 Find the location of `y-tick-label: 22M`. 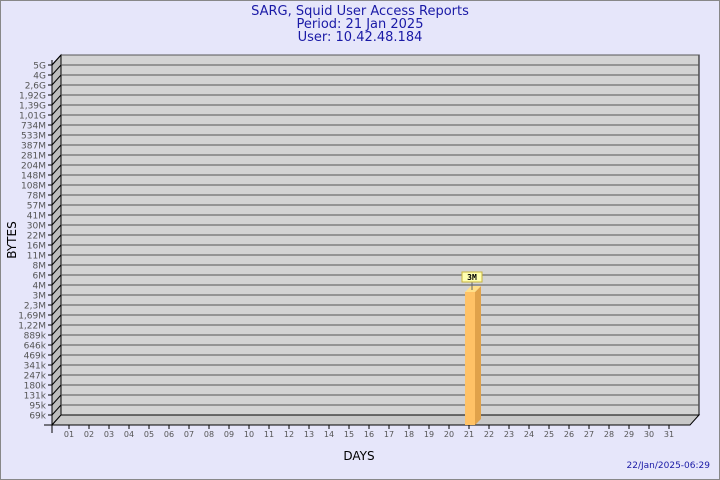

y-tick-label: 22M is located at coordinates (36, 237).